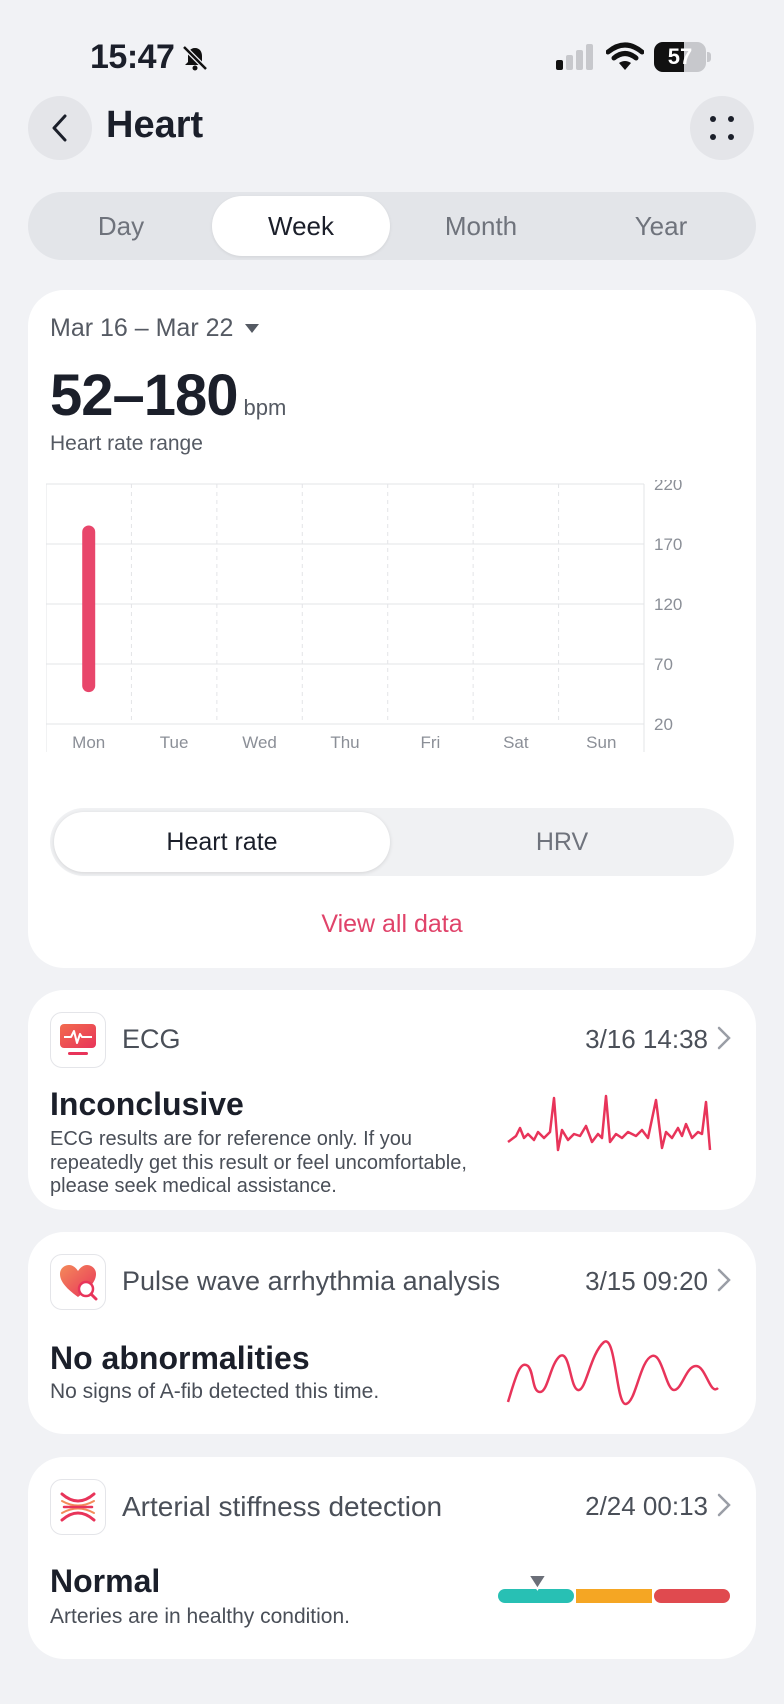  Describe the element at coordinates (142, 328) in the screenshot. I see `date-range-label: Mar 16 – Mar 22` at that location.